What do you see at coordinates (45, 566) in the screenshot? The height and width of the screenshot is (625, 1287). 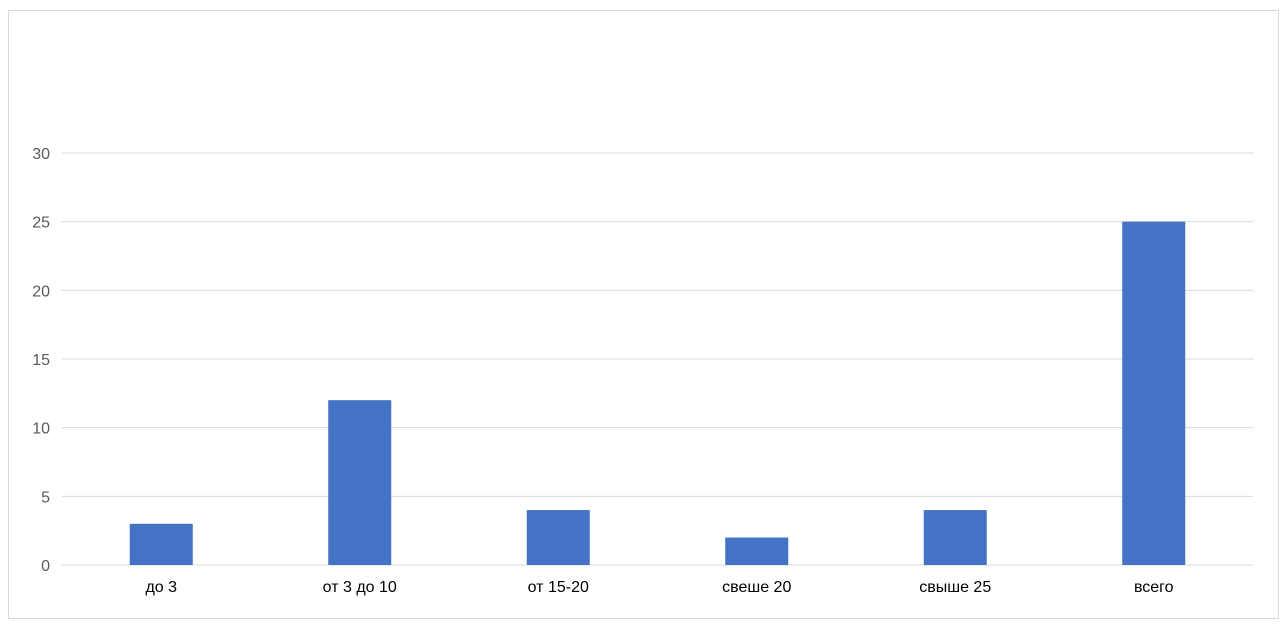 I see `y-tick-label: 0` at bounding box center [45, 566].